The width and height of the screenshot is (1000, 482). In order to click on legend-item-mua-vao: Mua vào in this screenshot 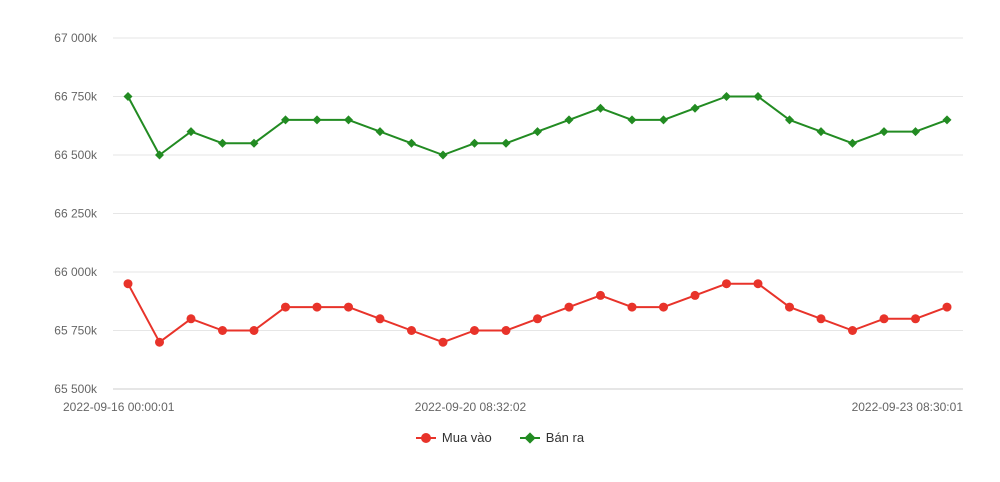, I will do `click(453, 437)`.